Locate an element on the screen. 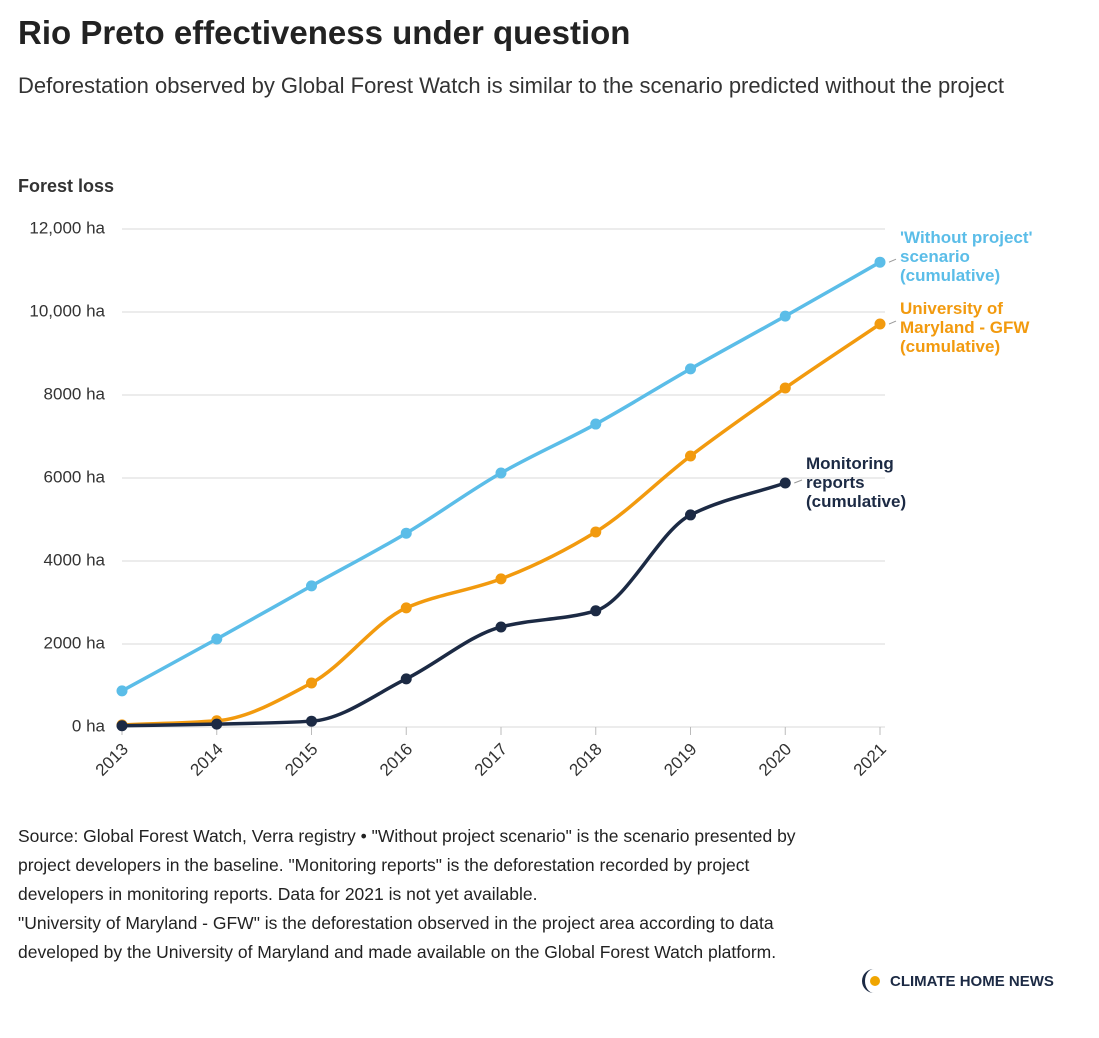  series-label: 'Without project' scenario (cumulative) is located at coordinates (966, 256).